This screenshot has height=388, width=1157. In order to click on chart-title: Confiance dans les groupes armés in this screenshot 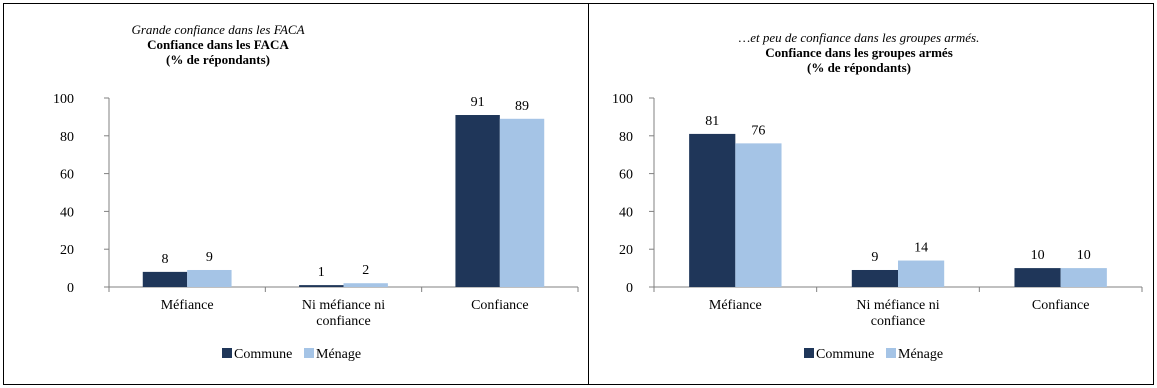, I will do `click(859, 52)`.